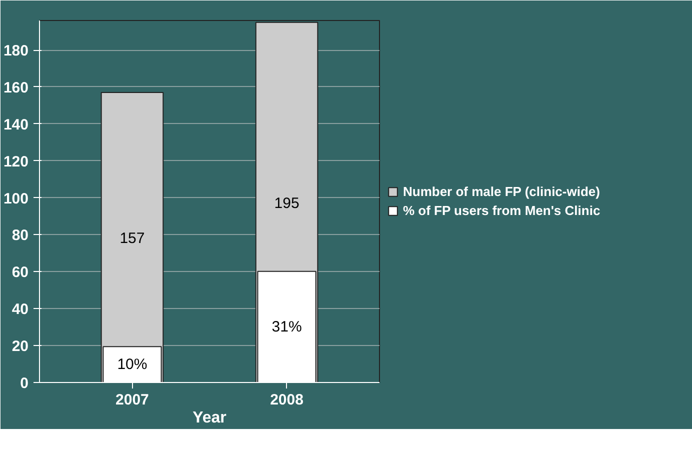 The width and height of the screenshot is (692, 454). Describe the element at coordinates (20, 347) in the screenshot. I see `y-tick-label: 20` at that location.